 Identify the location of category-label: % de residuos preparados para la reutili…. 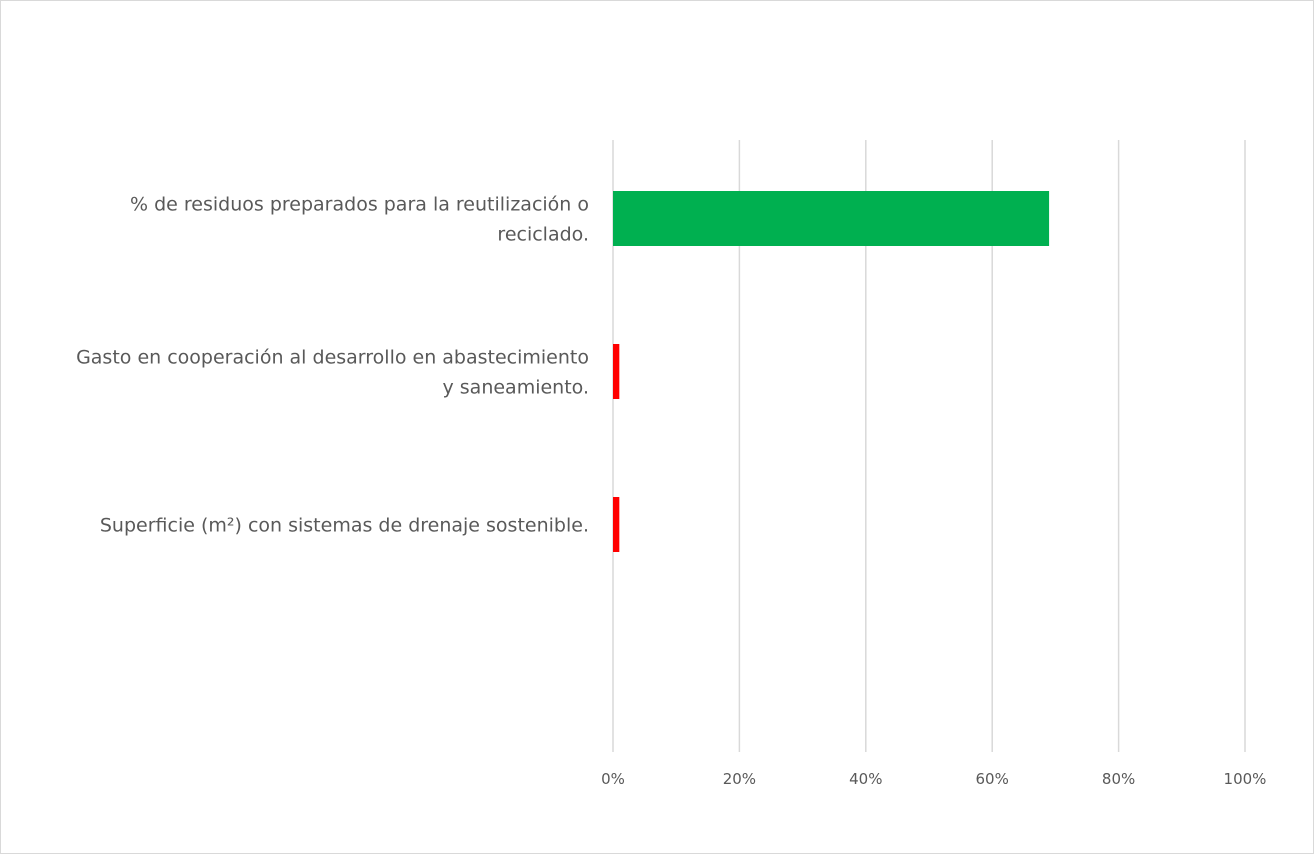
(359, 205).